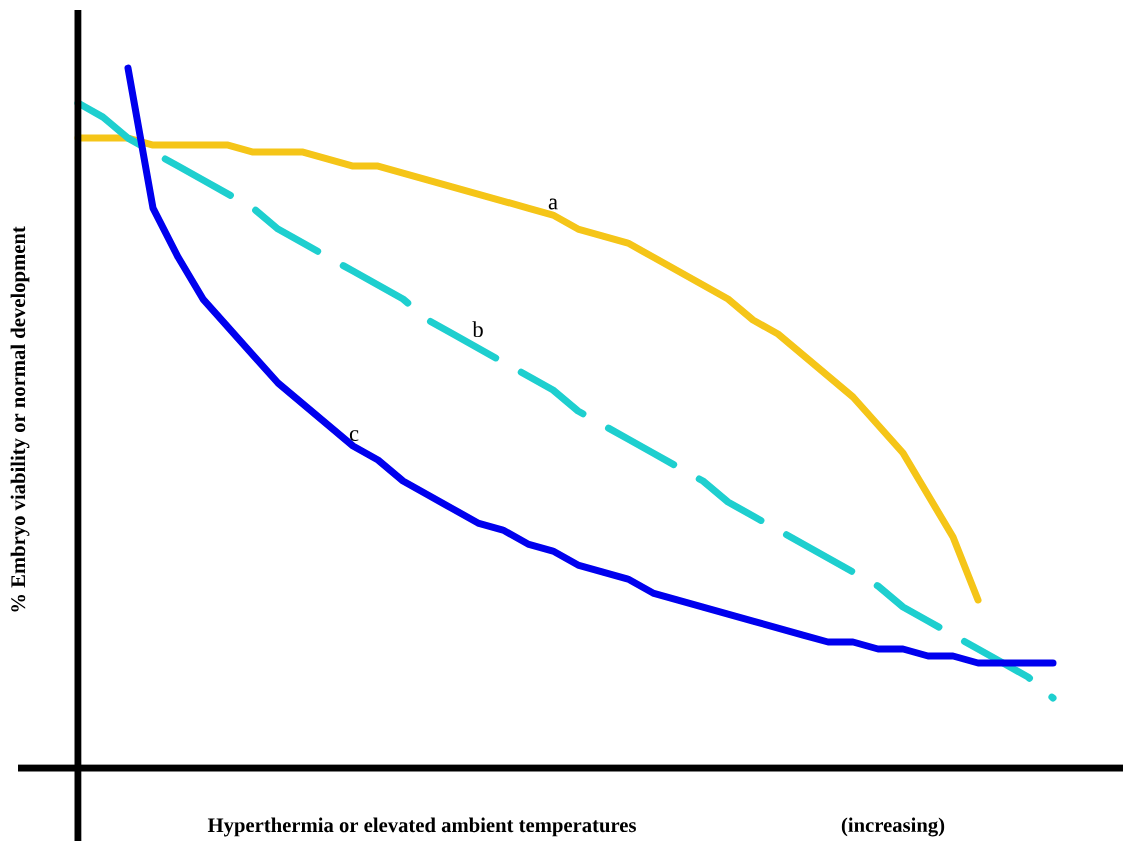 This screenshot has height=841, width=1123. I want to click on series-label: c, so click(354, 436).